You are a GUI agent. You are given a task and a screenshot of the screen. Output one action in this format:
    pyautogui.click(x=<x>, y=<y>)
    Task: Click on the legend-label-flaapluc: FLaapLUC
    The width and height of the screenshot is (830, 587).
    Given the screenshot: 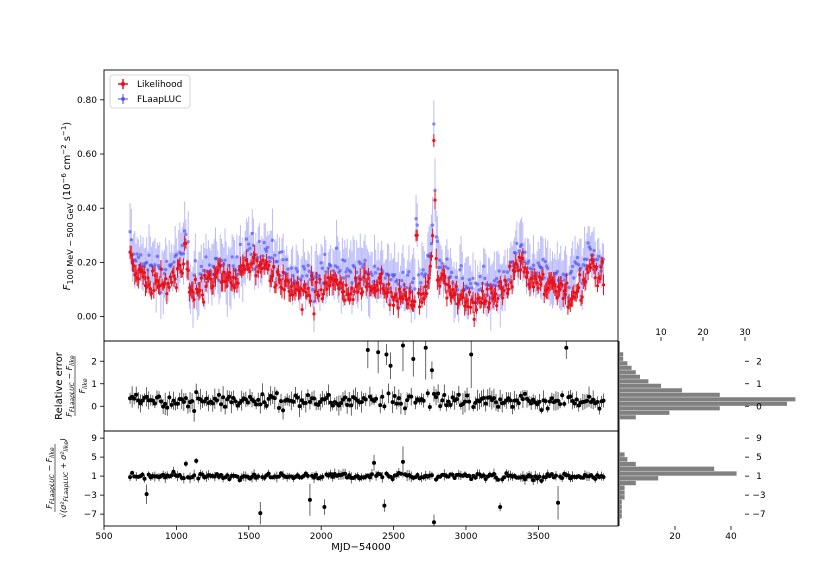 What is the action you would take?
    pyautogui.click(x=159, y=100)
    